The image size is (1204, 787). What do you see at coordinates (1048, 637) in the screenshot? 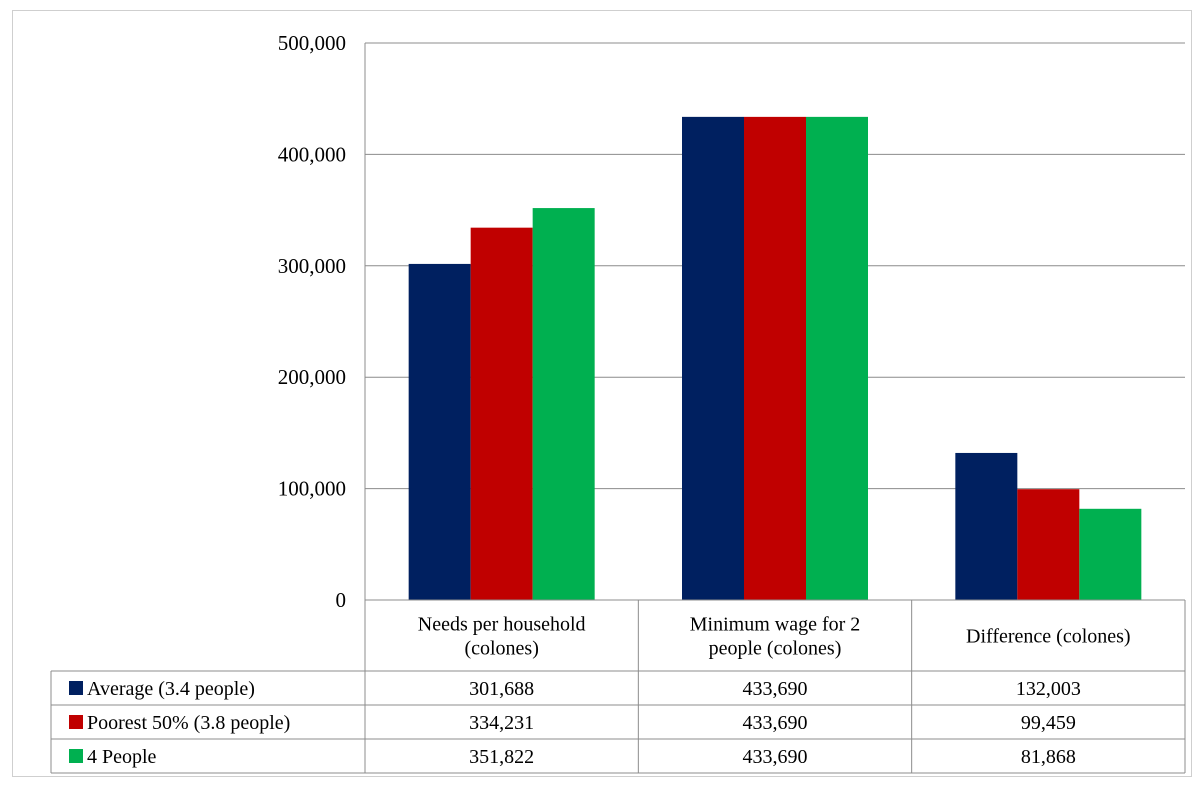
I see `category-label: Difference (colones)` at bounding box center [1048, 637].